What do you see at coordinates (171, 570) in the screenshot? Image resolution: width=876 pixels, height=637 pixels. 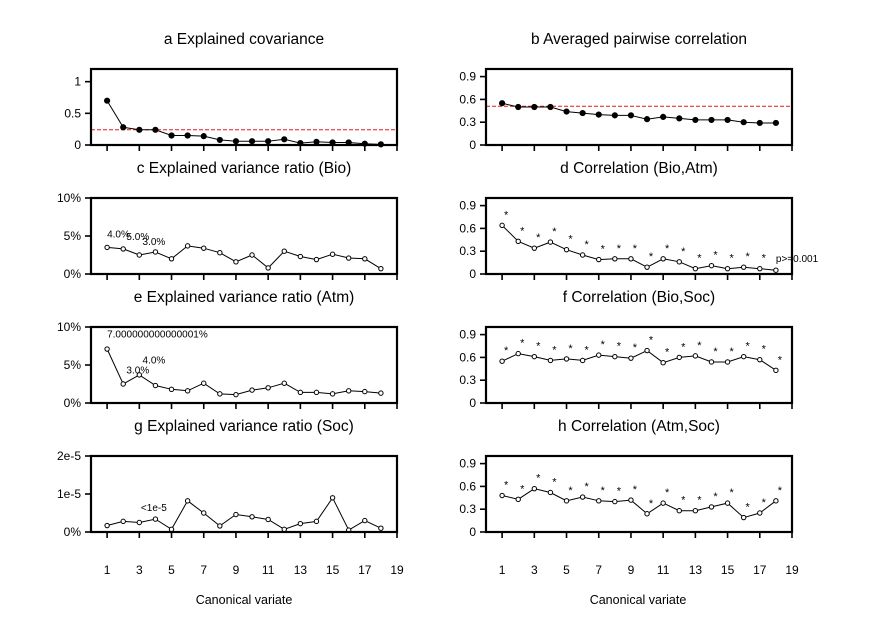 I see `x-tick-label: 5` at bounding box center [171, 570].